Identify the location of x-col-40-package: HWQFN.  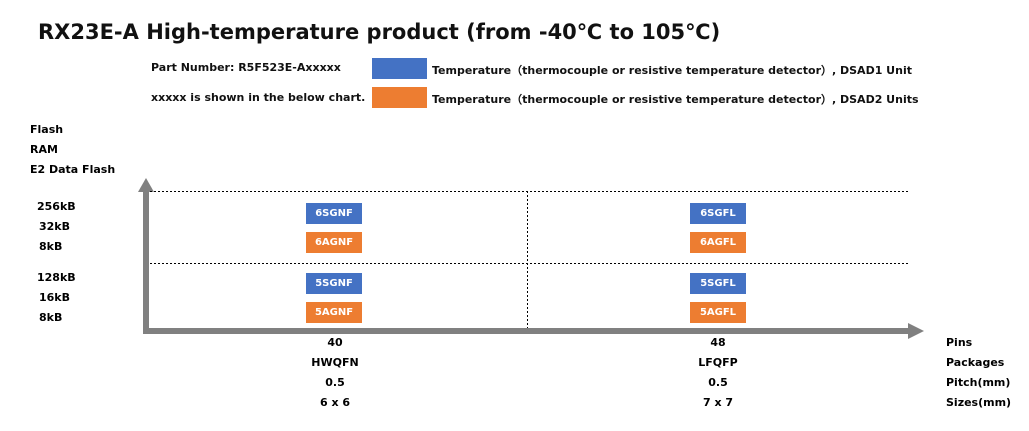
(335, 362).